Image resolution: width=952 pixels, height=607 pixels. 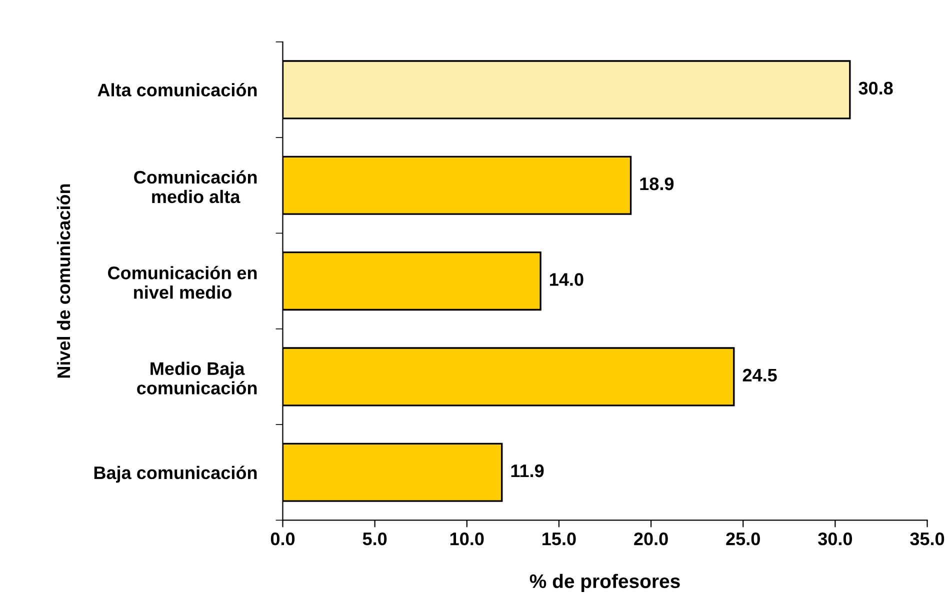 I want to click on data-label: 24.5, so click(x=759, y=375).